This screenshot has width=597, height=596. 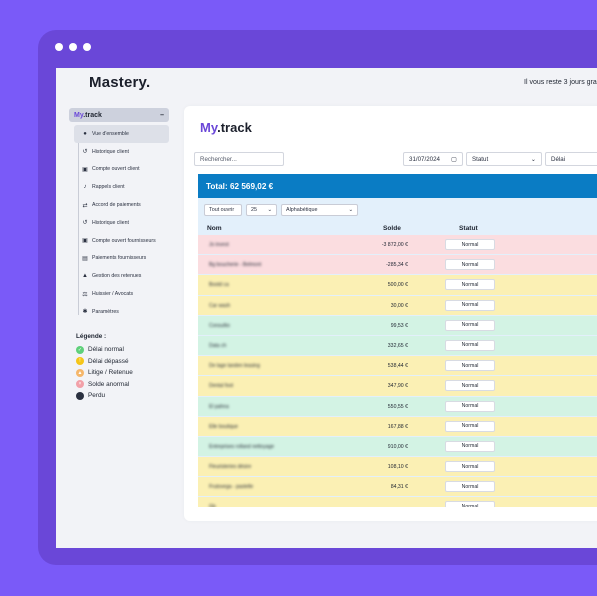 What do you see at coordinates (397, 186) in the screenshot?
I see `total-banner: Total: 62 569,02 €` at bounding box center [397, 186].